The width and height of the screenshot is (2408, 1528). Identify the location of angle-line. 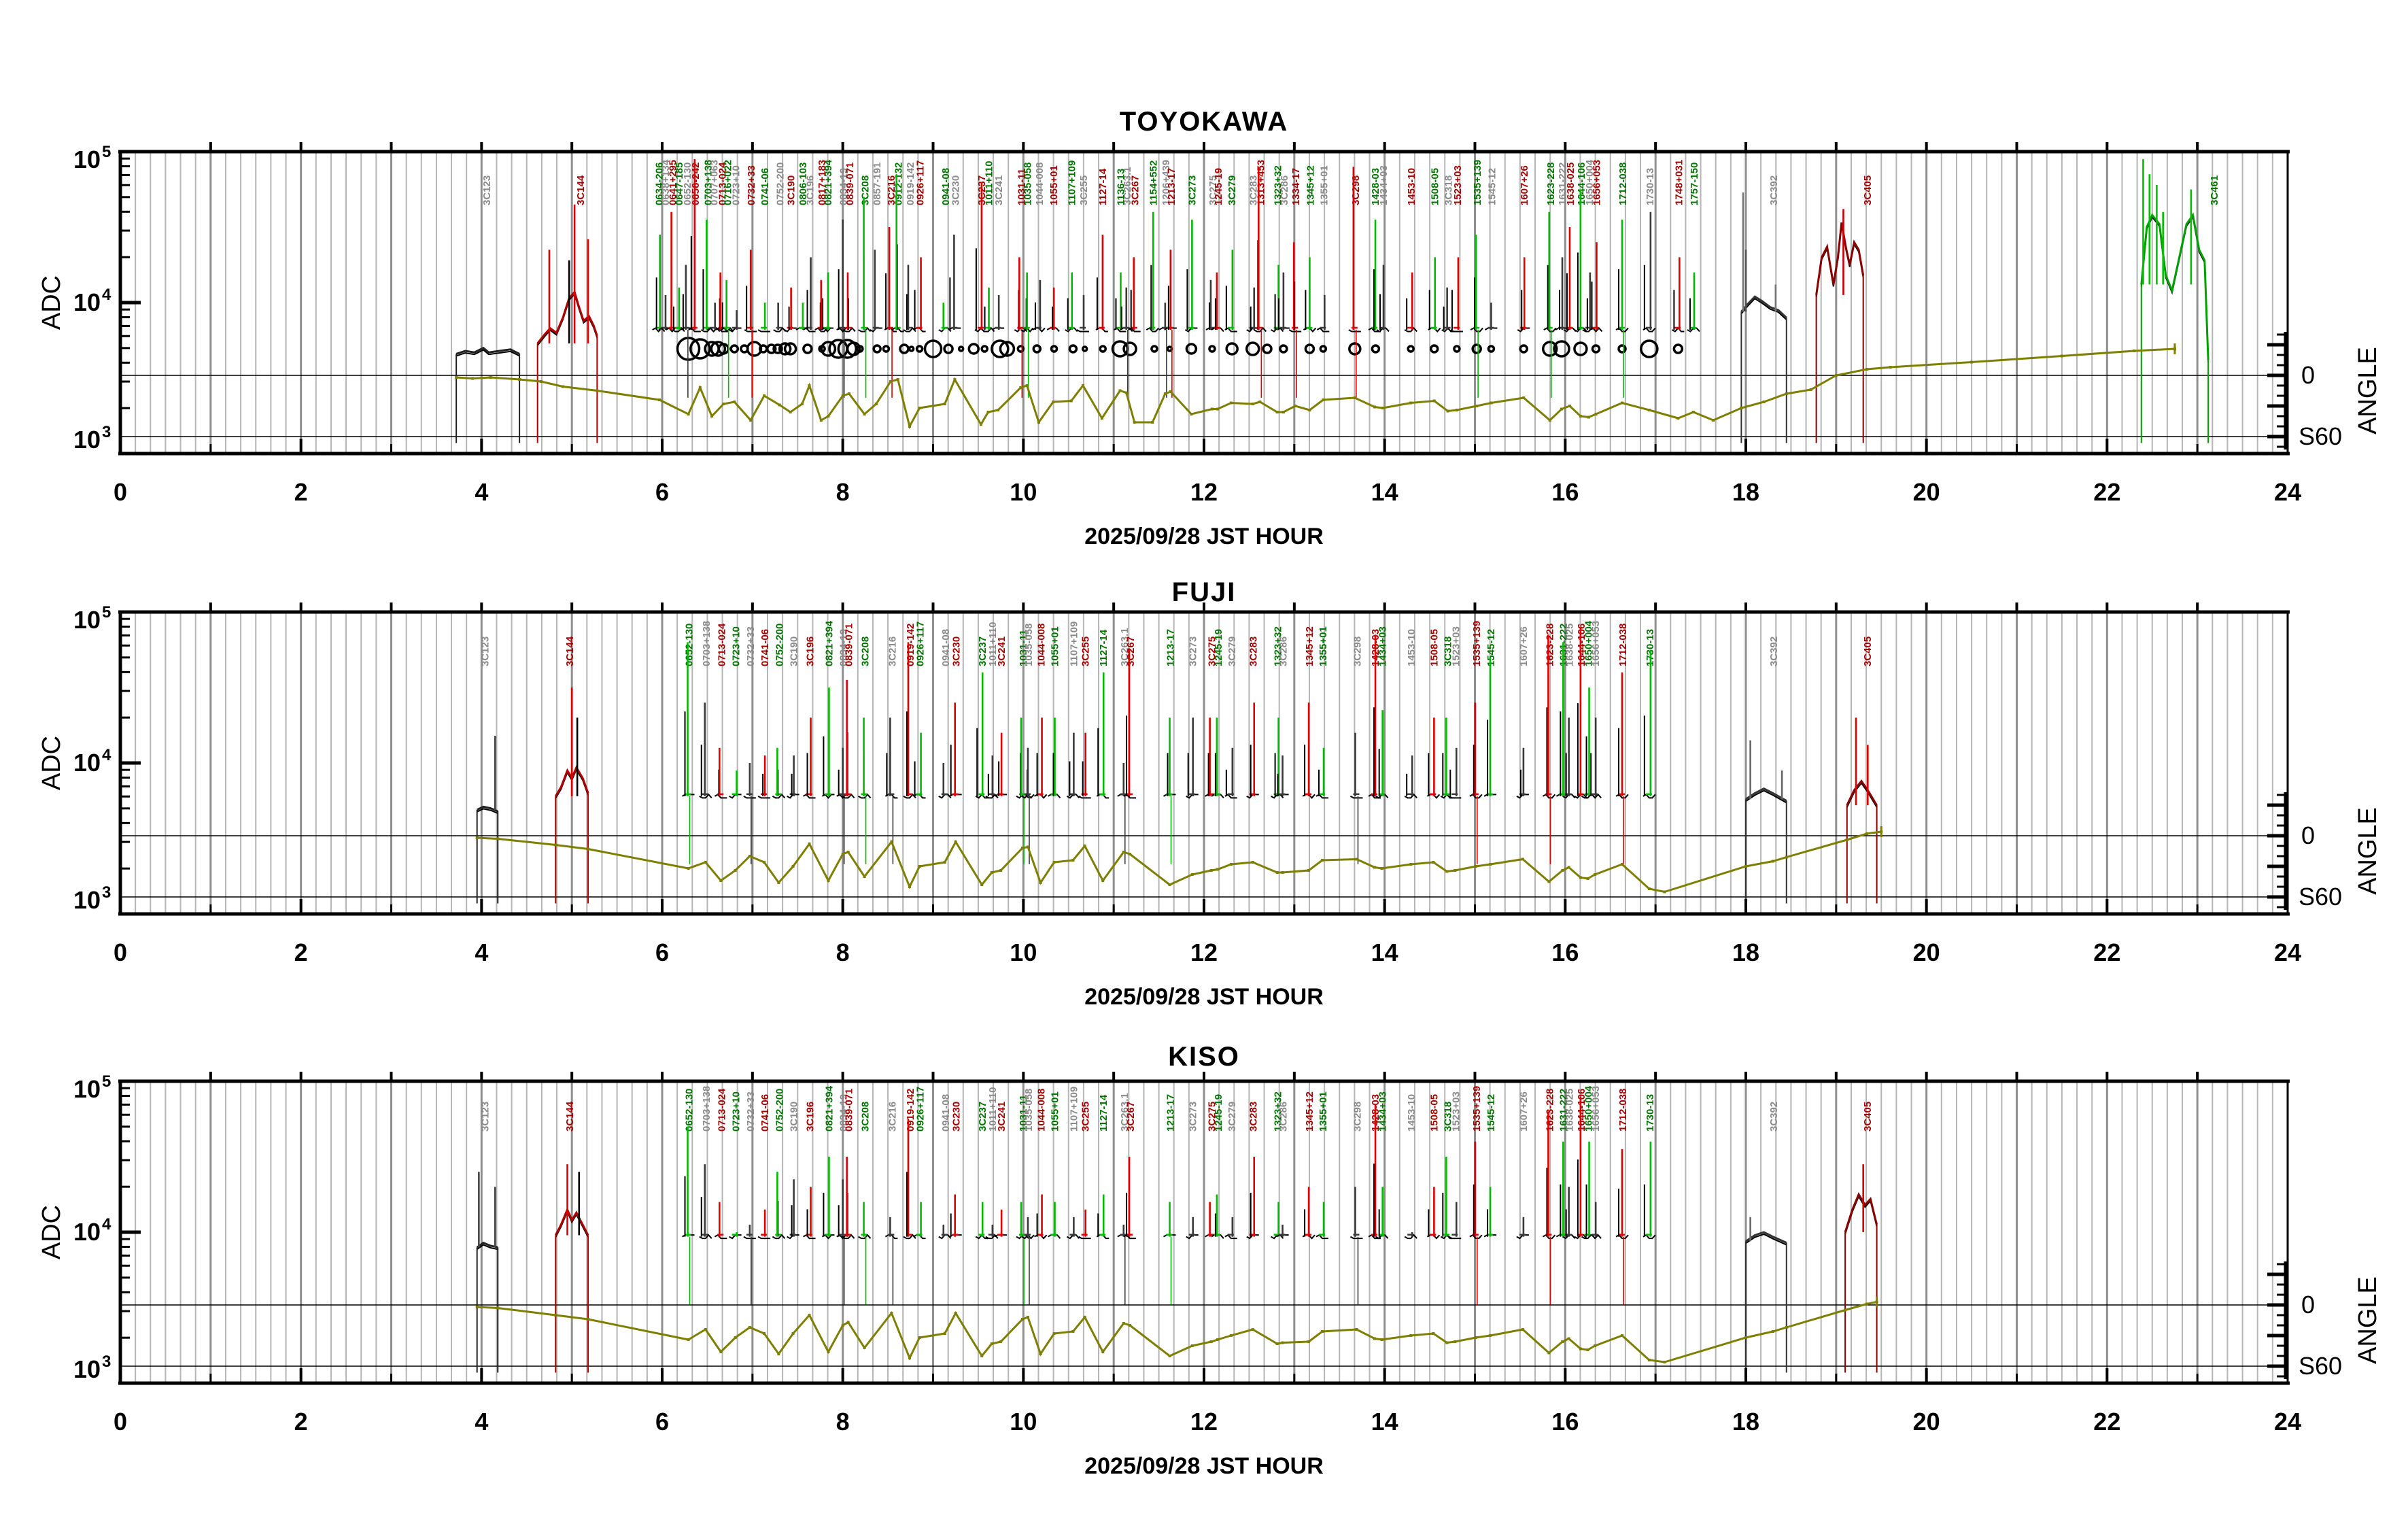
(1177, 1332).